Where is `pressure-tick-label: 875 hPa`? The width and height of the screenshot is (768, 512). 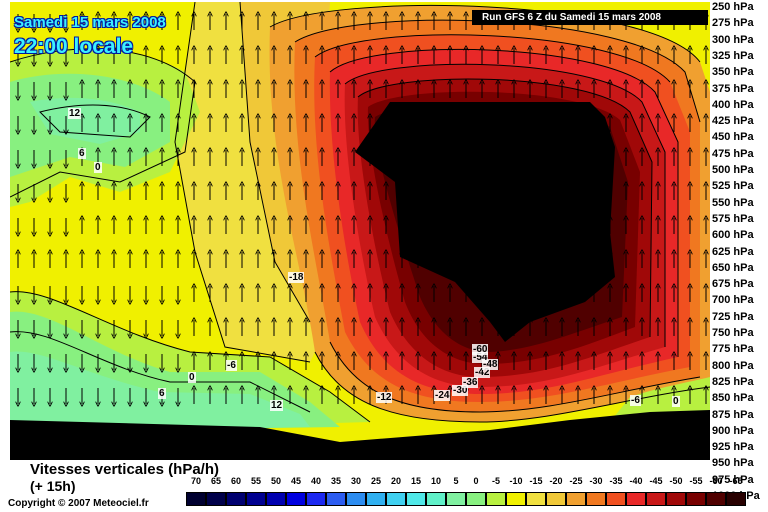
pressure-tick-label: 875 hPa is located at coordinates (733, 414).